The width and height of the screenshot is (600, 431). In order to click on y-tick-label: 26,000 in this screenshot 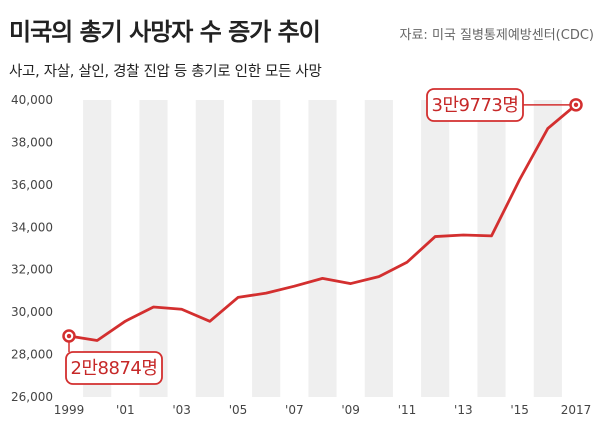, I will do `click(32, 397)`.